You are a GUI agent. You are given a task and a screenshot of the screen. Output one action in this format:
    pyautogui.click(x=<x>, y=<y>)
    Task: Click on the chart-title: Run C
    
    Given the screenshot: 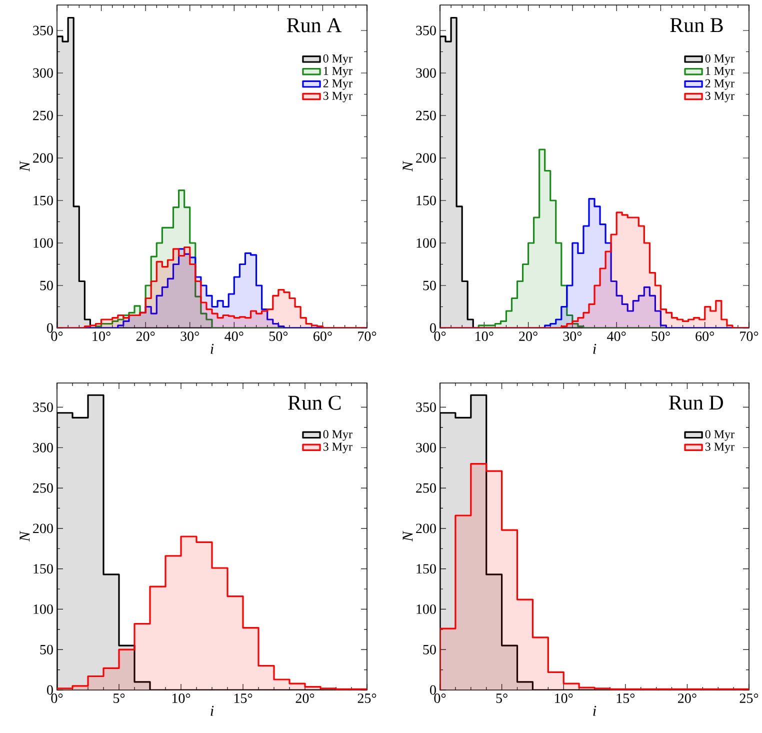 What is the action you would take?
    pyautogui.click(x=314, y=403)
    